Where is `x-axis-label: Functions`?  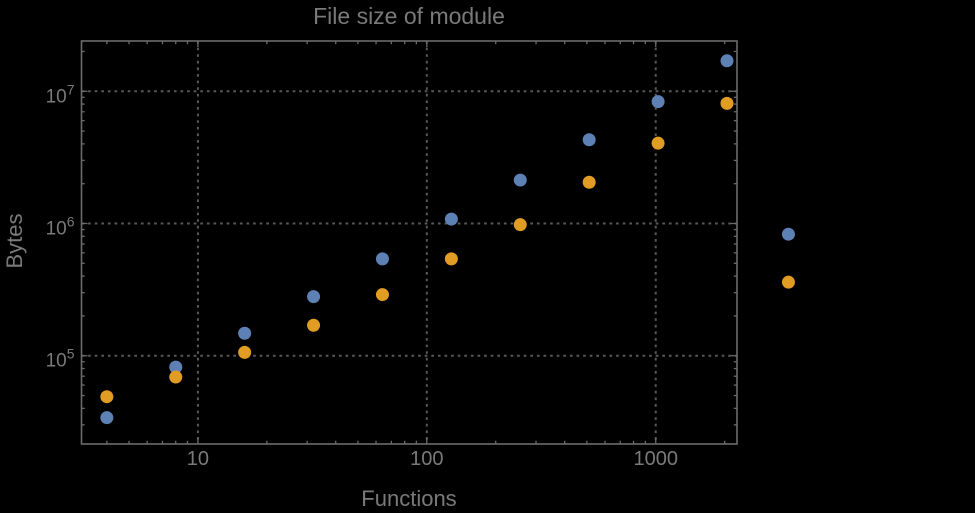 x-axis-label: Functions is located at coordinates (409, 498).